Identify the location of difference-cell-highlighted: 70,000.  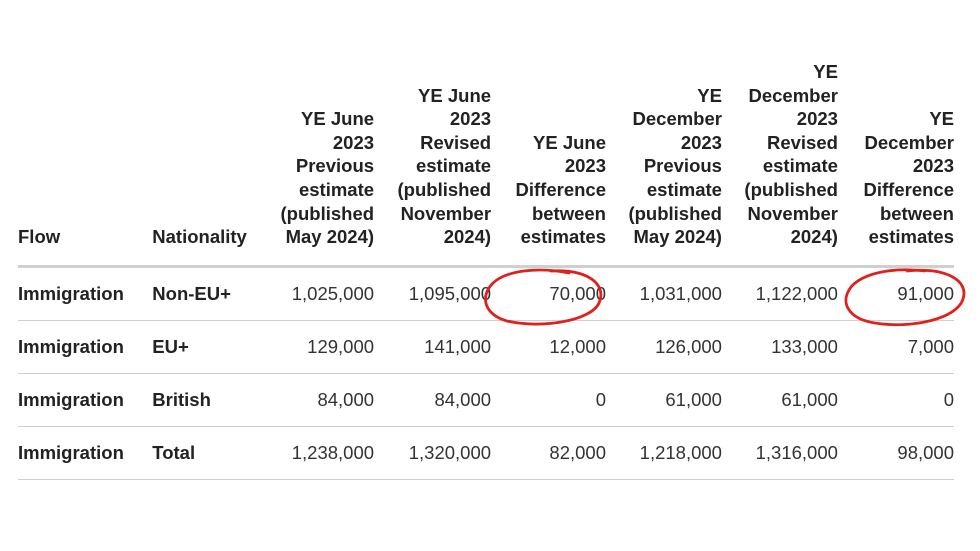
(545, 296).